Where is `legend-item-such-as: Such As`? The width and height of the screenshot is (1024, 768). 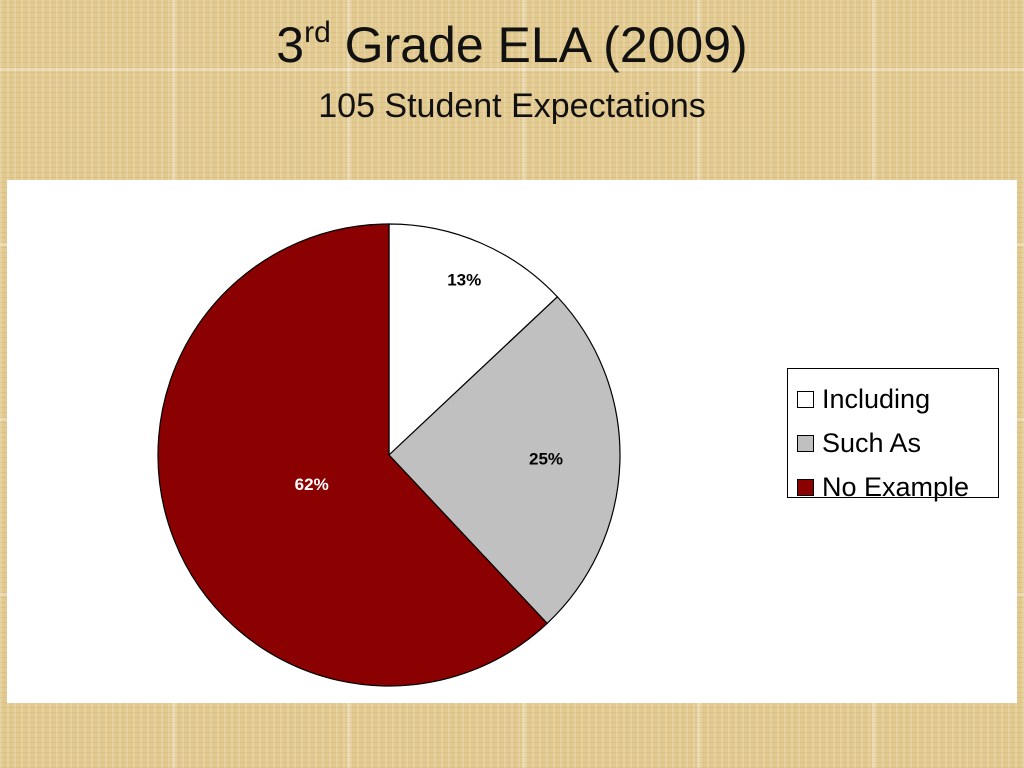
legend-item-such-as: Such As is located at coordinates (897, 443).